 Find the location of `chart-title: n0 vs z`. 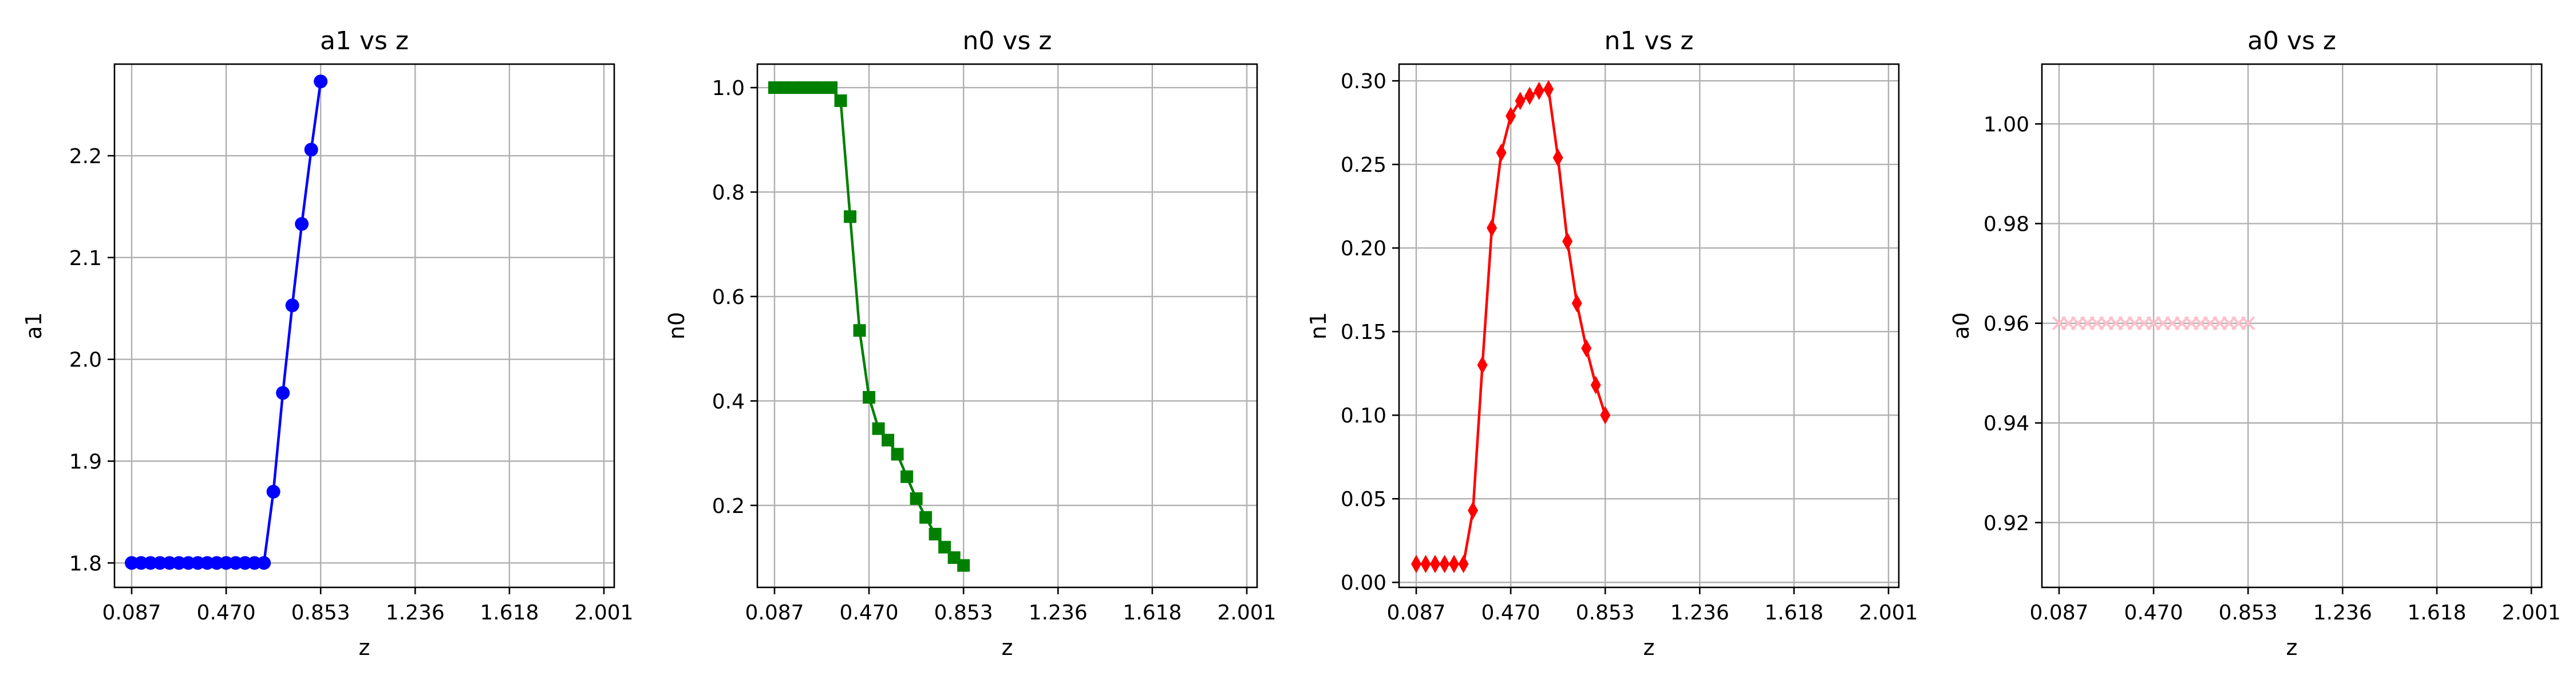

chart-title: n0 vs z is located at coordinates (1007, 41).